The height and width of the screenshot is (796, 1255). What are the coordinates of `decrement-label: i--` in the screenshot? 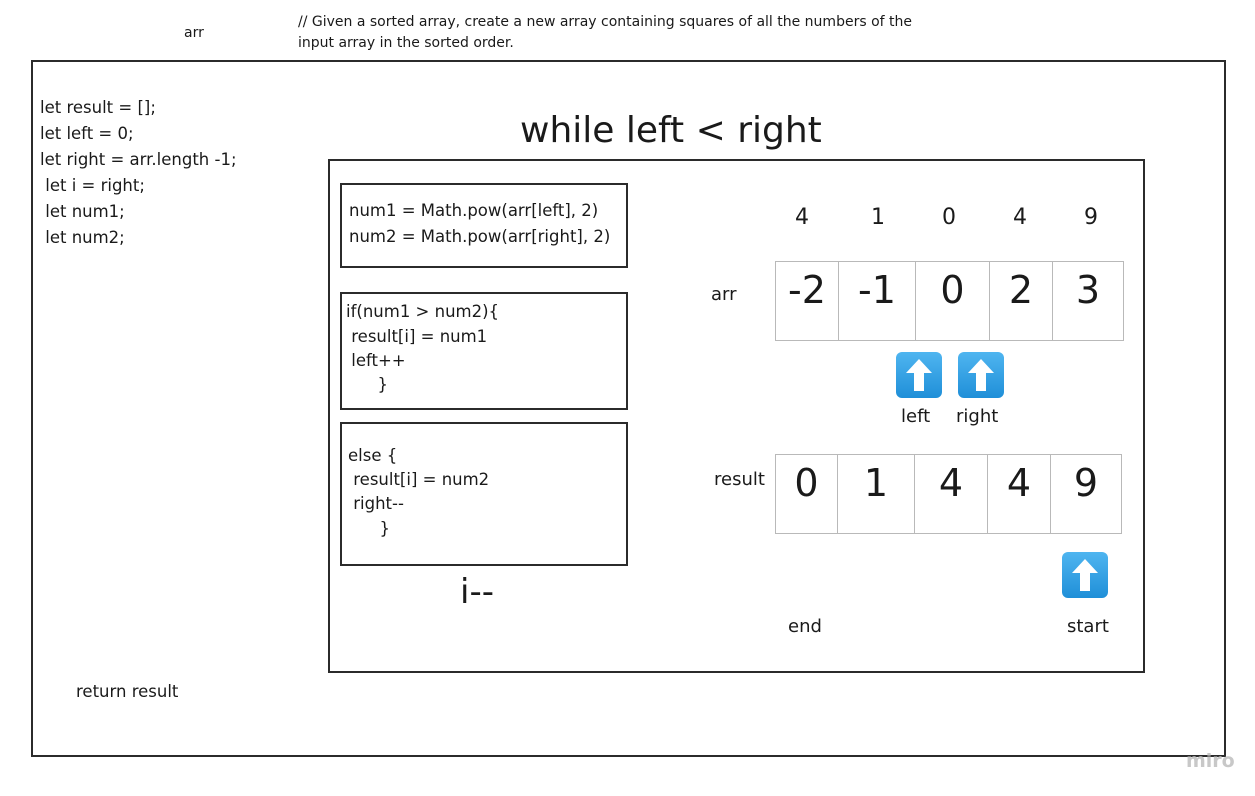 It's located at (477, 592).